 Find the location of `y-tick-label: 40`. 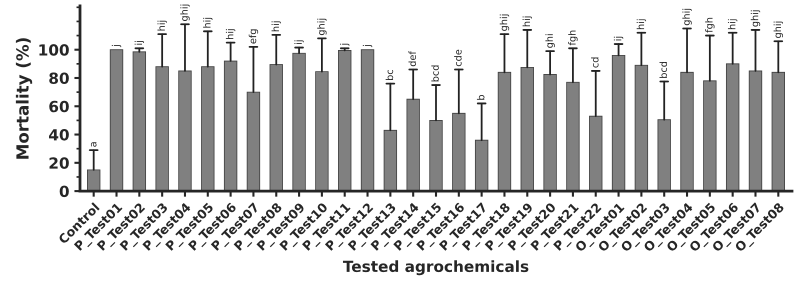

y-tick-label: 40 is located at coordinates (59, 135).